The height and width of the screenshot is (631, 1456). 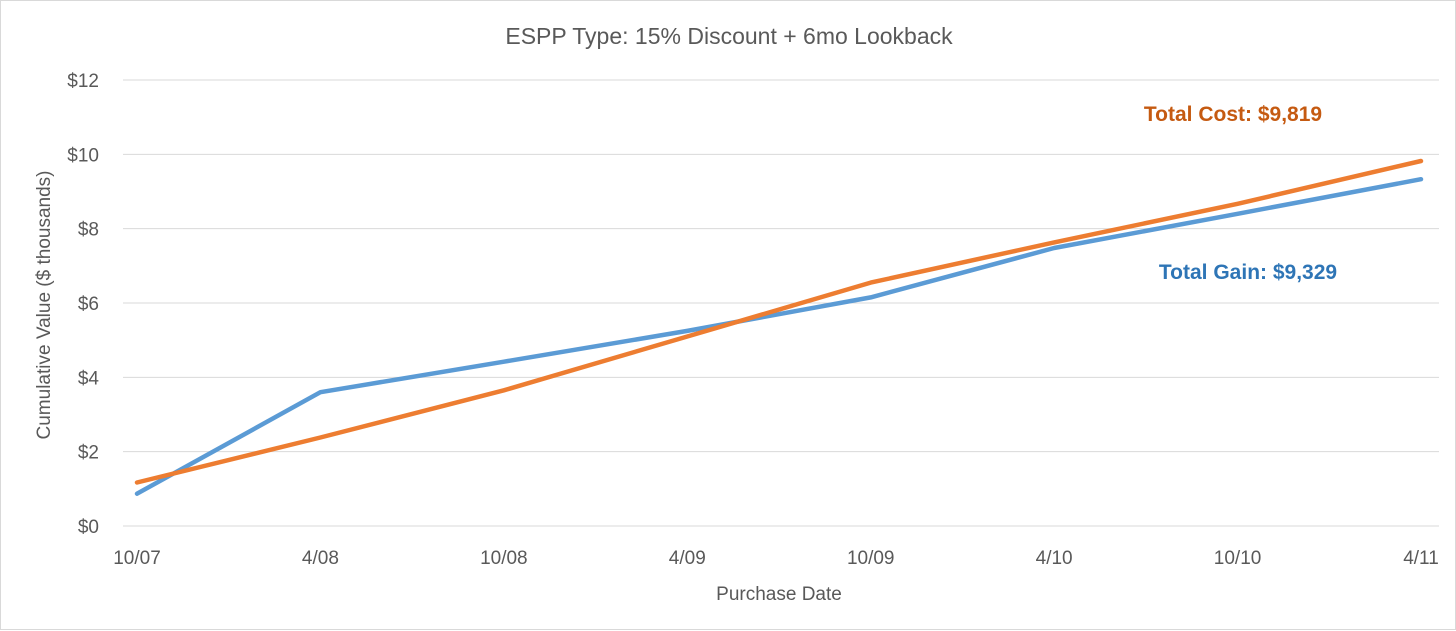 I want to click on y-tick-label: $2, so click(x=88, y=453).